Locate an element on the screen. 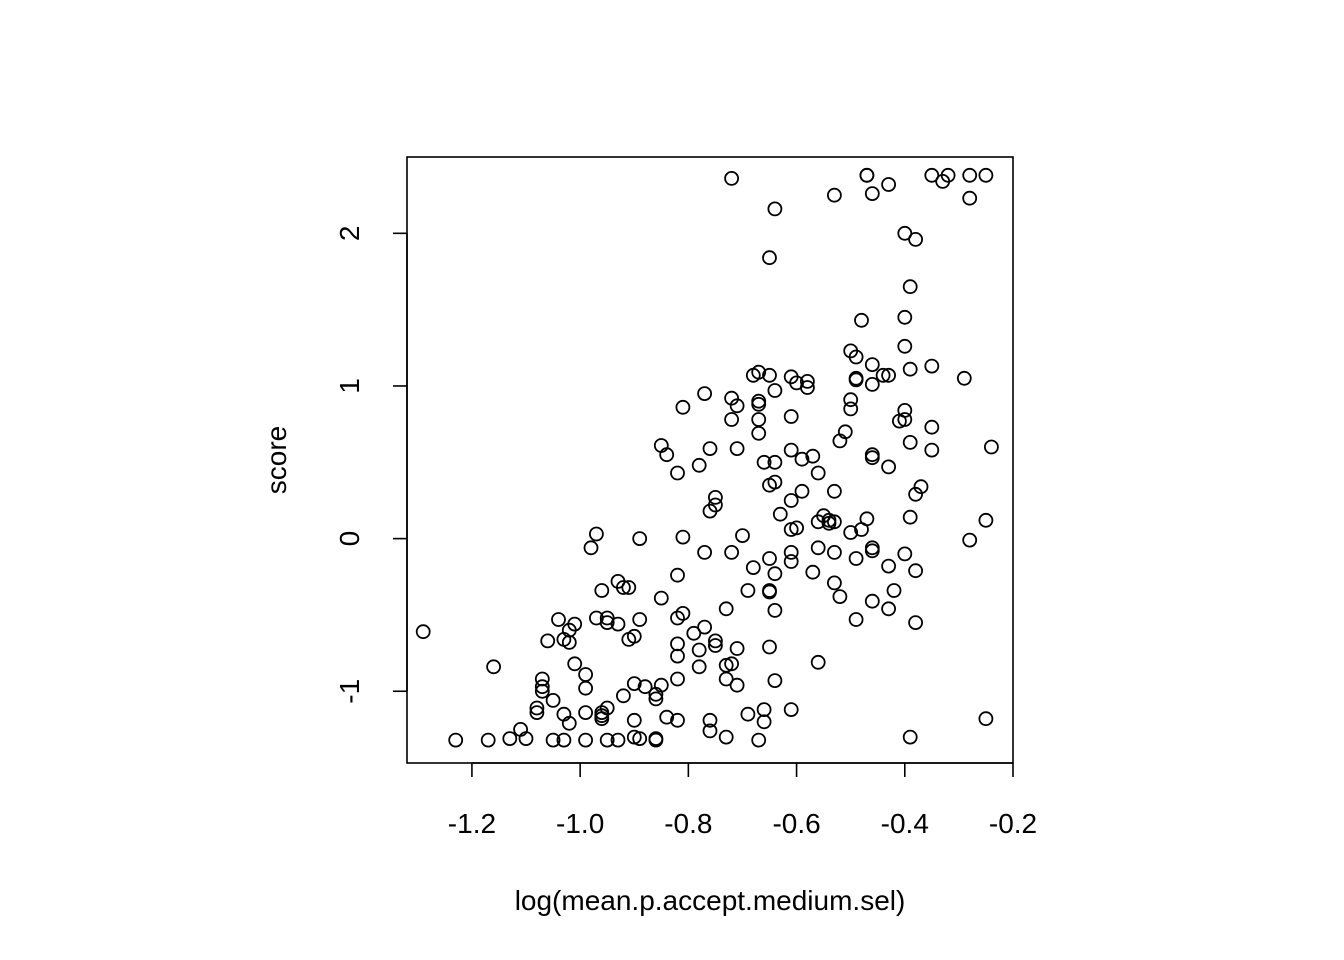  x-axis: -1.2 -1.0 -0.8 -0.6 -0.4 -0.2 is located at coordinates (742, 800).